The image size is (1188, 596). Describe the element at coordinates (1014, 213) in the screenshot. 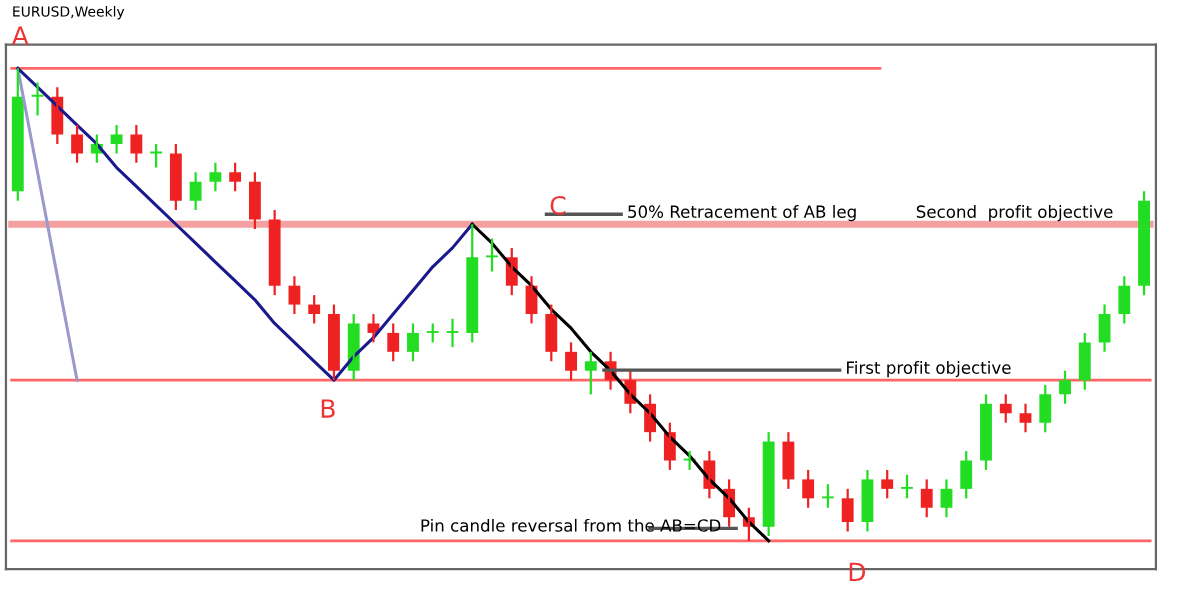

I see `annotation: Second profit objective` at that location.